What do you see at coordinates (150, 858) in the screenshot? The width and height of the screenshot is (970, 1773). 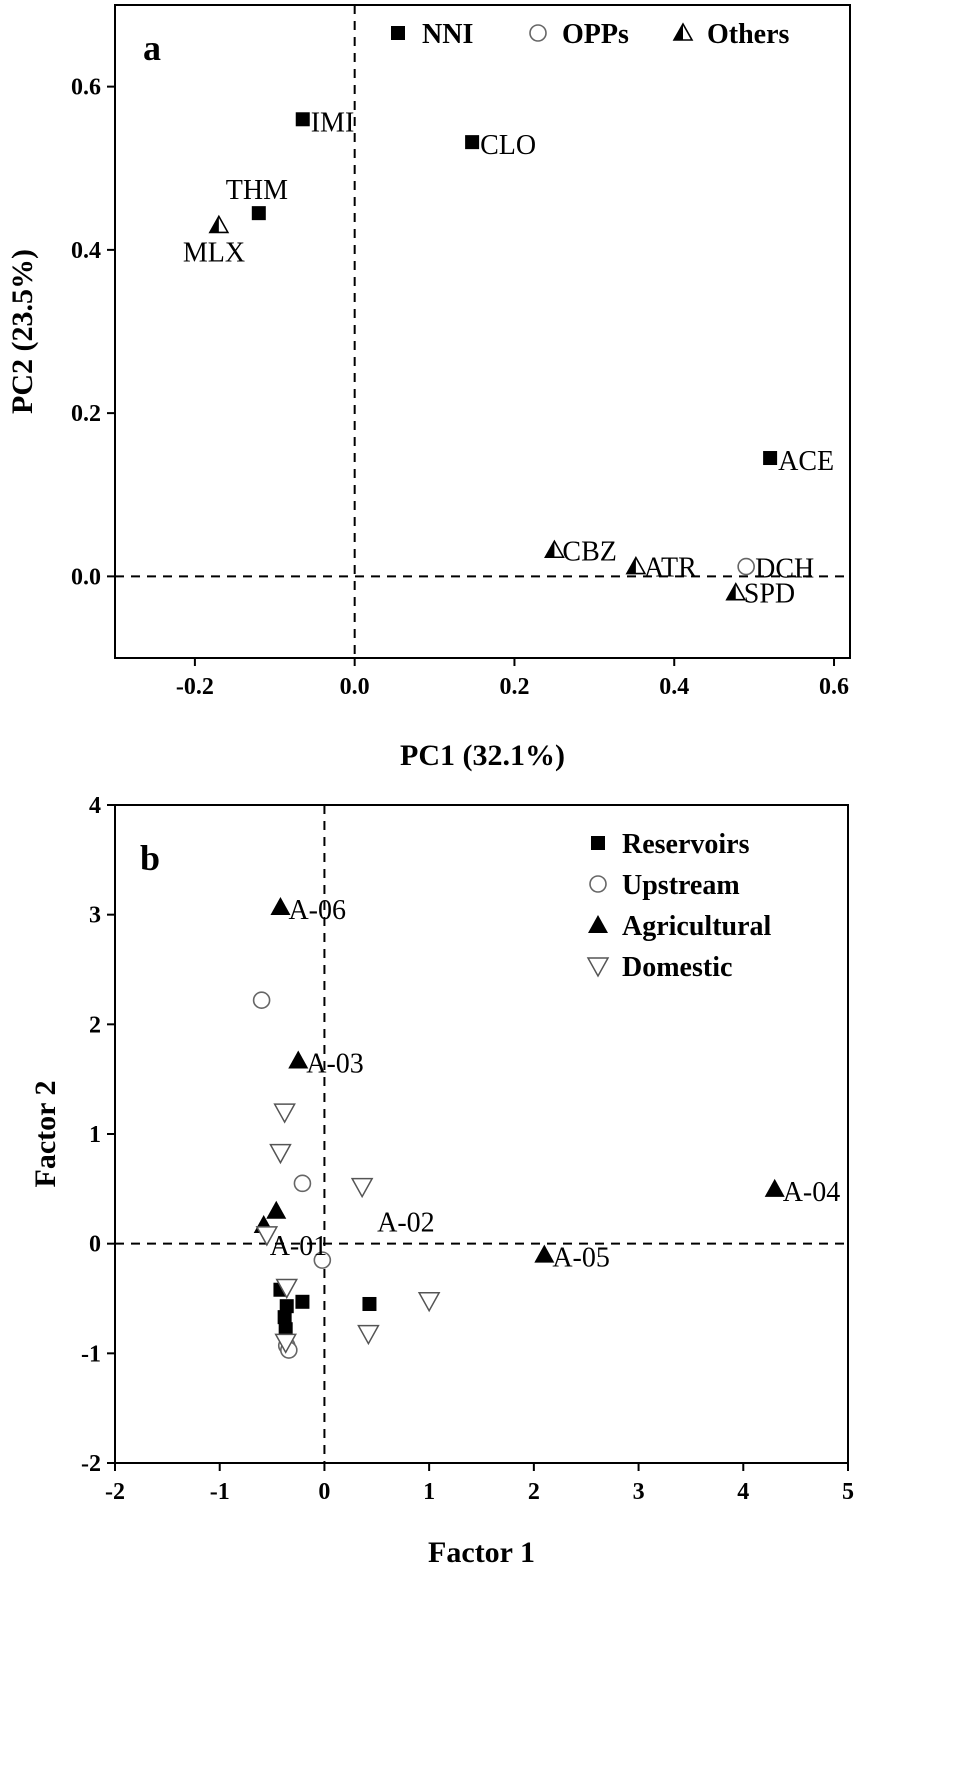 I see `panel-letter: b` at bounding box center [150, 858].